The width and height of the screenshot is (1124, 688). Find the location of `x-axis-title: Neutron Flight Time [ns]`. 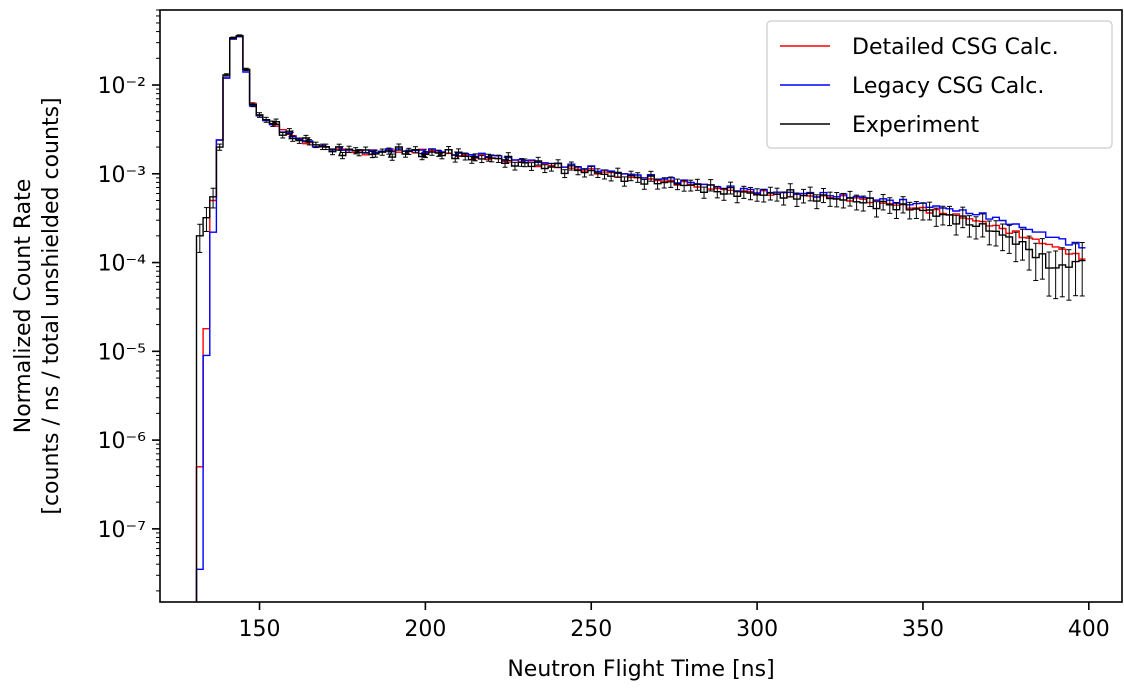

x-axis-title: Neutron Flight Time [ns] is located at coordinates (640, 669).